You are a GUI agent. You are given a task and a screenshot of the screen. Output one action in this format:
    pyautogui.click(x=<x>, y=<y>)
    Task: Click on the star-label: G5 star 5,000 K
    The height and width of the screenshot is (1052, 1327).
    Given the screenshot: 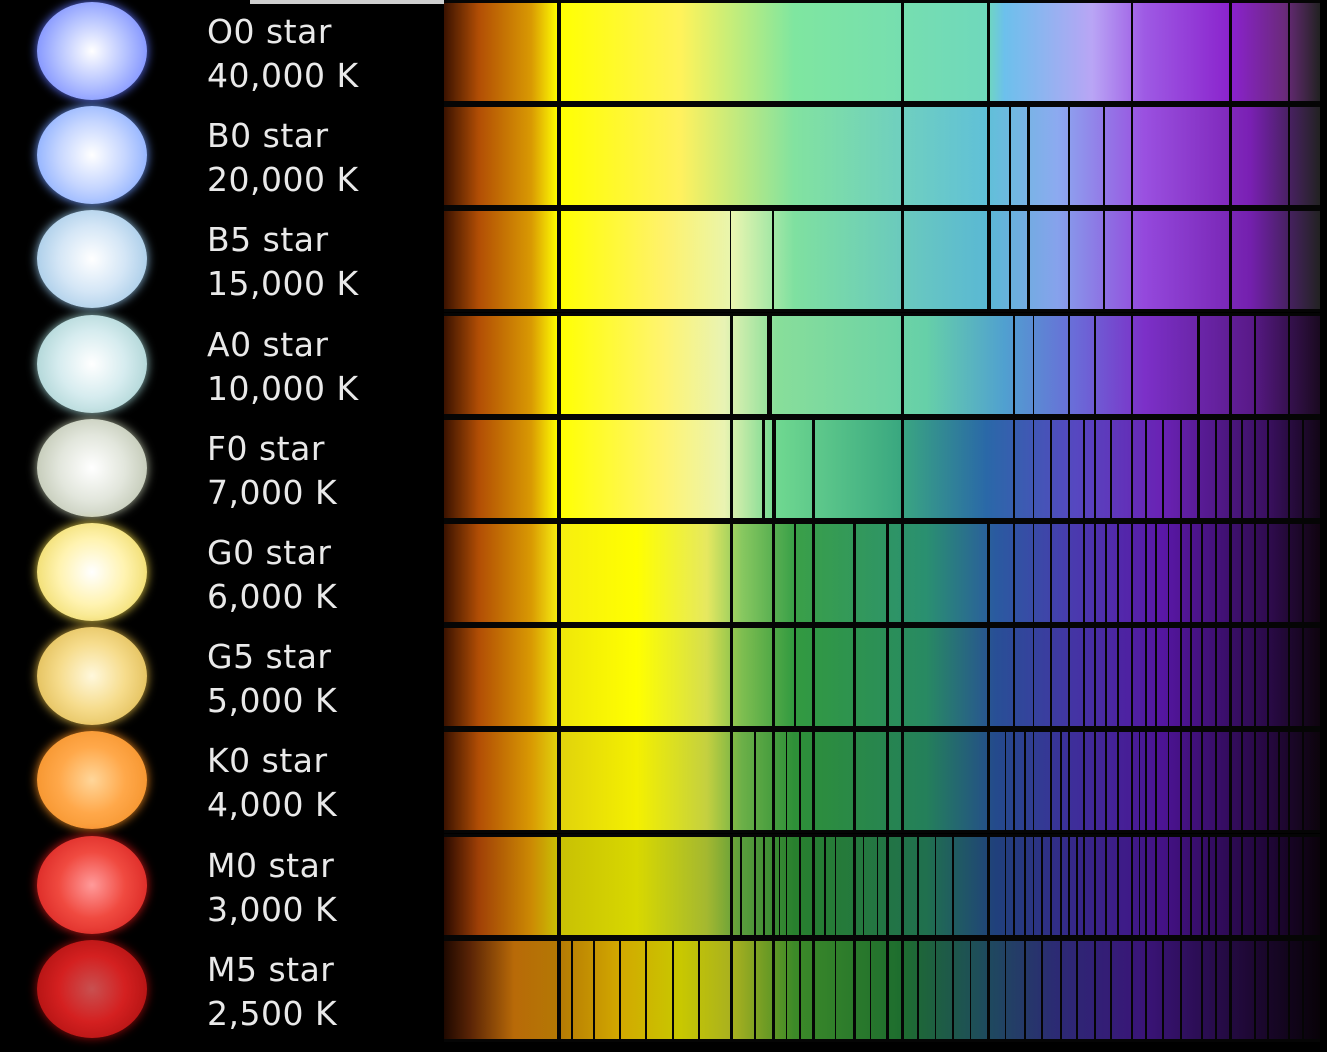 What is the action you would take?
    pyautogui.click(x=272, y=679)
    